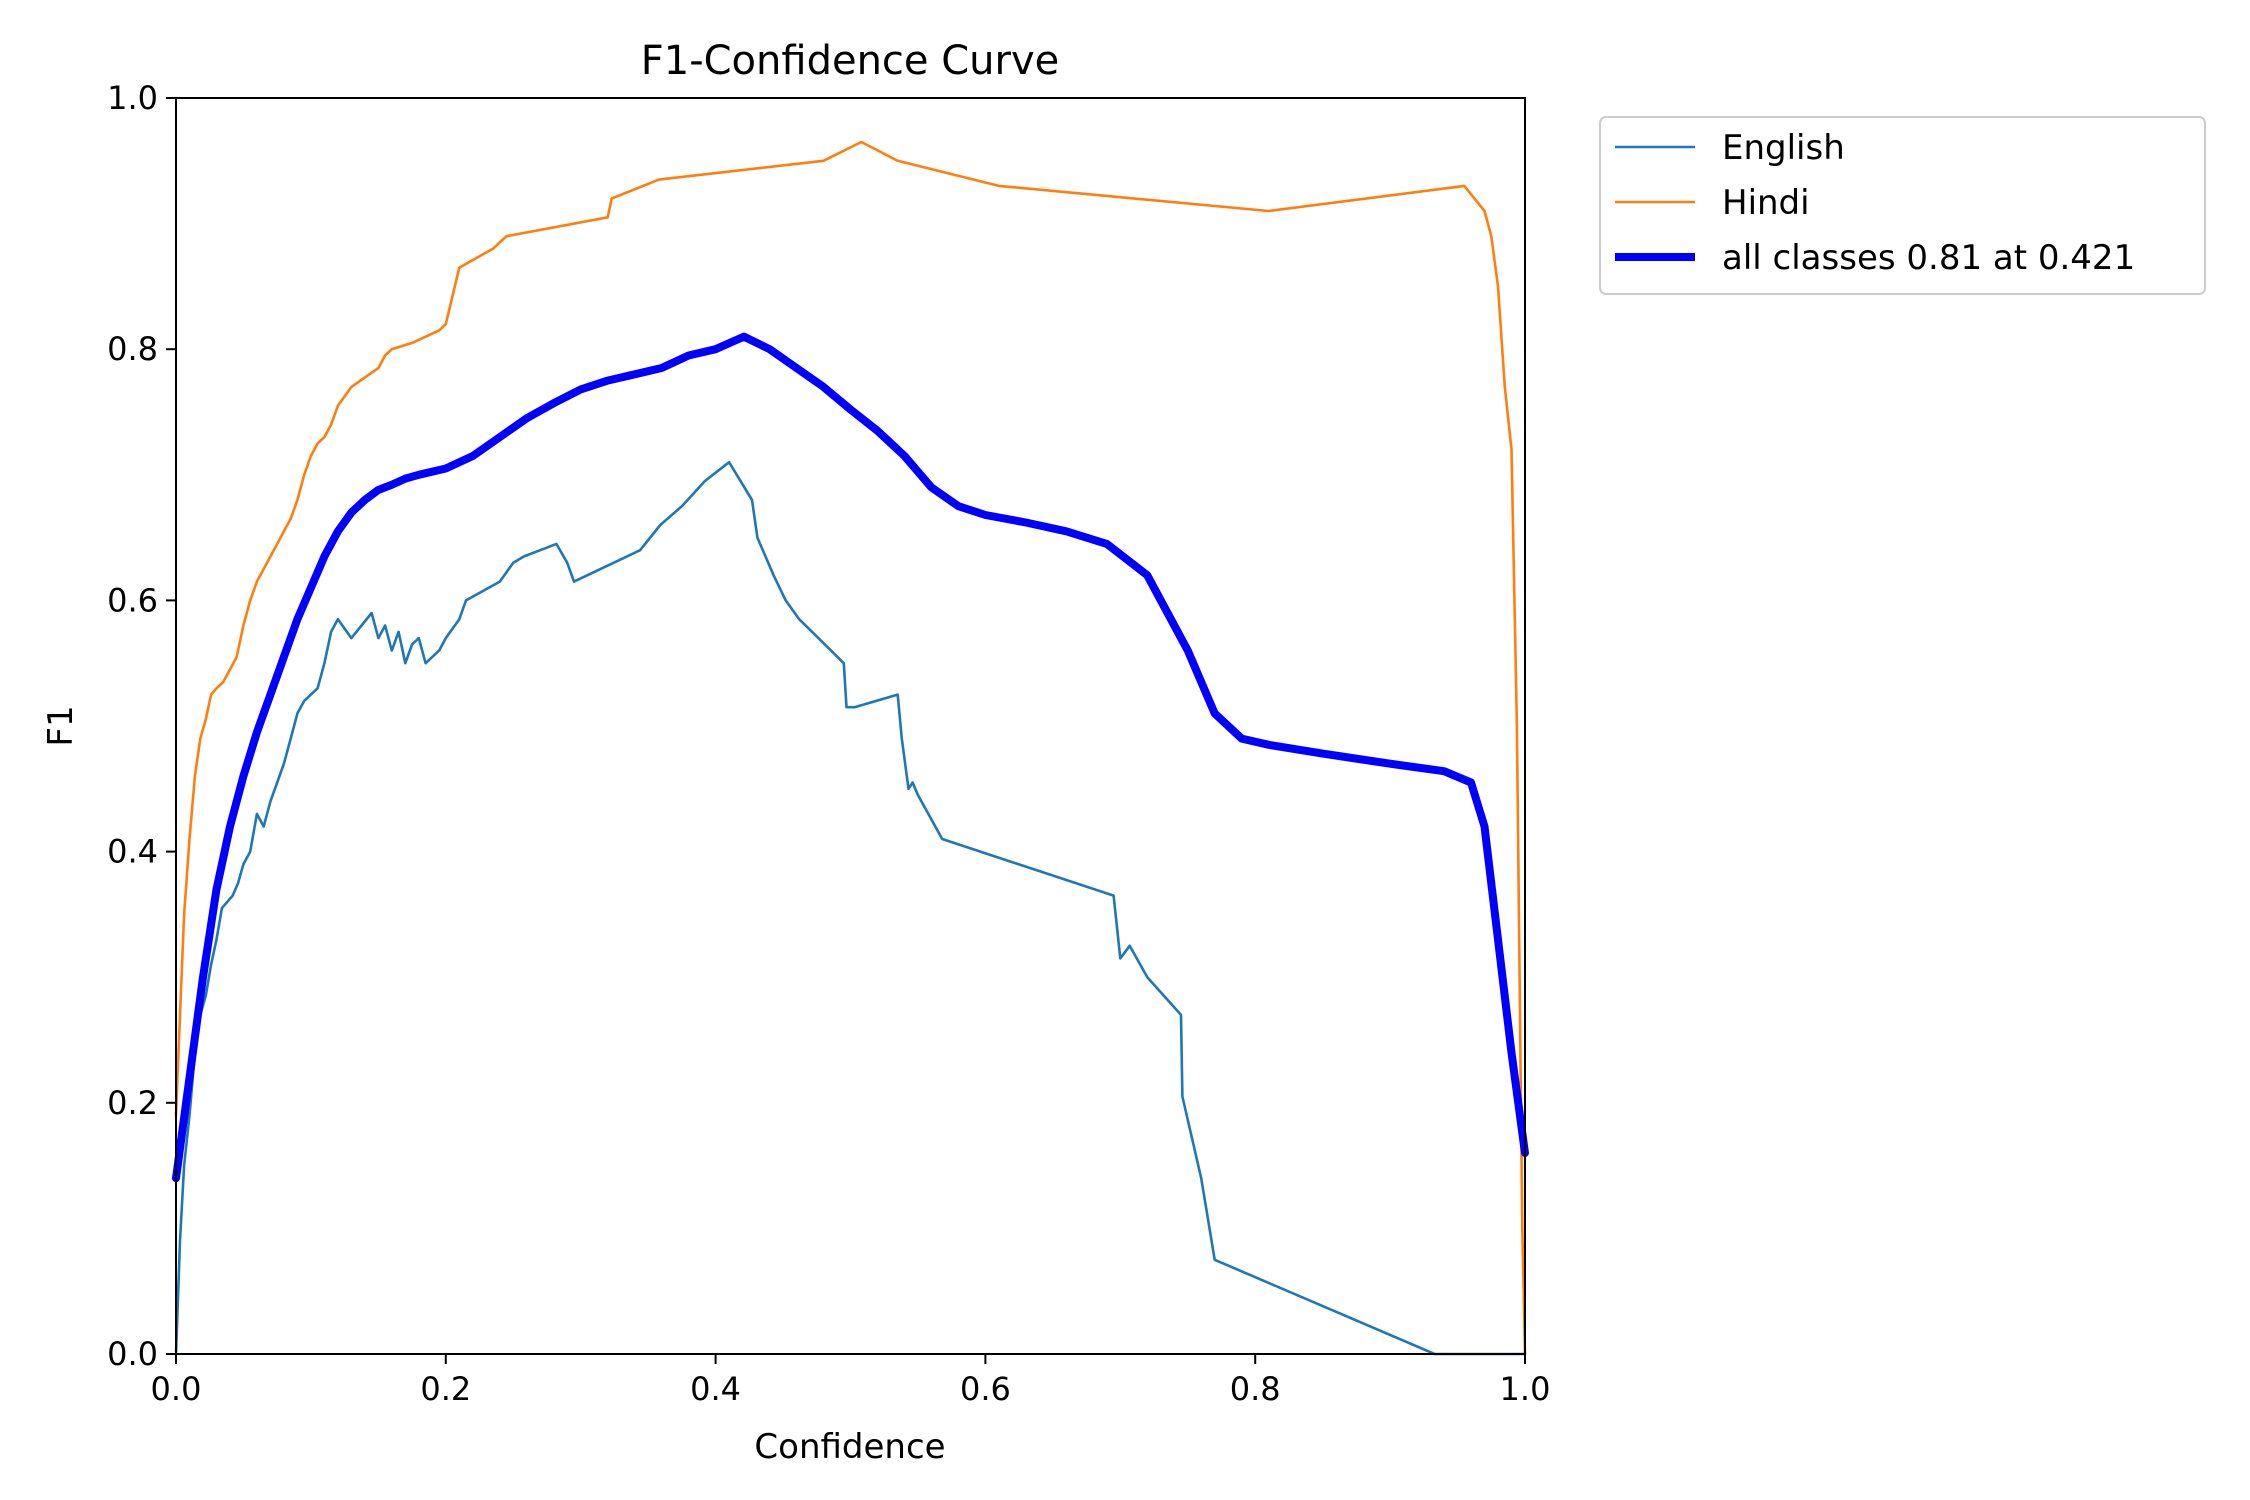 Image resolution: width=2250 pixels, height=1500 pixels. Describe the element at coordinates (132, 852) in the screenshot. I see `y-tick-label: 0.4` at that location.